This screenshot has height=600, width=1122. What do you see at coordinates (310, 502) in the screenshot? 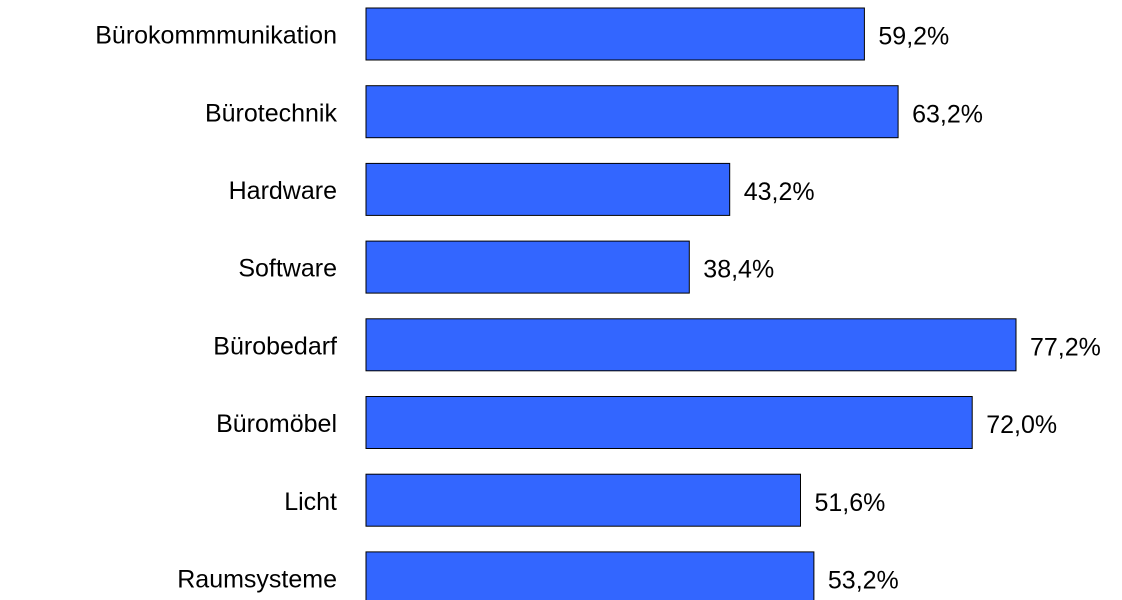
I see `category-label: Licht` at bounding box center [310, 502].